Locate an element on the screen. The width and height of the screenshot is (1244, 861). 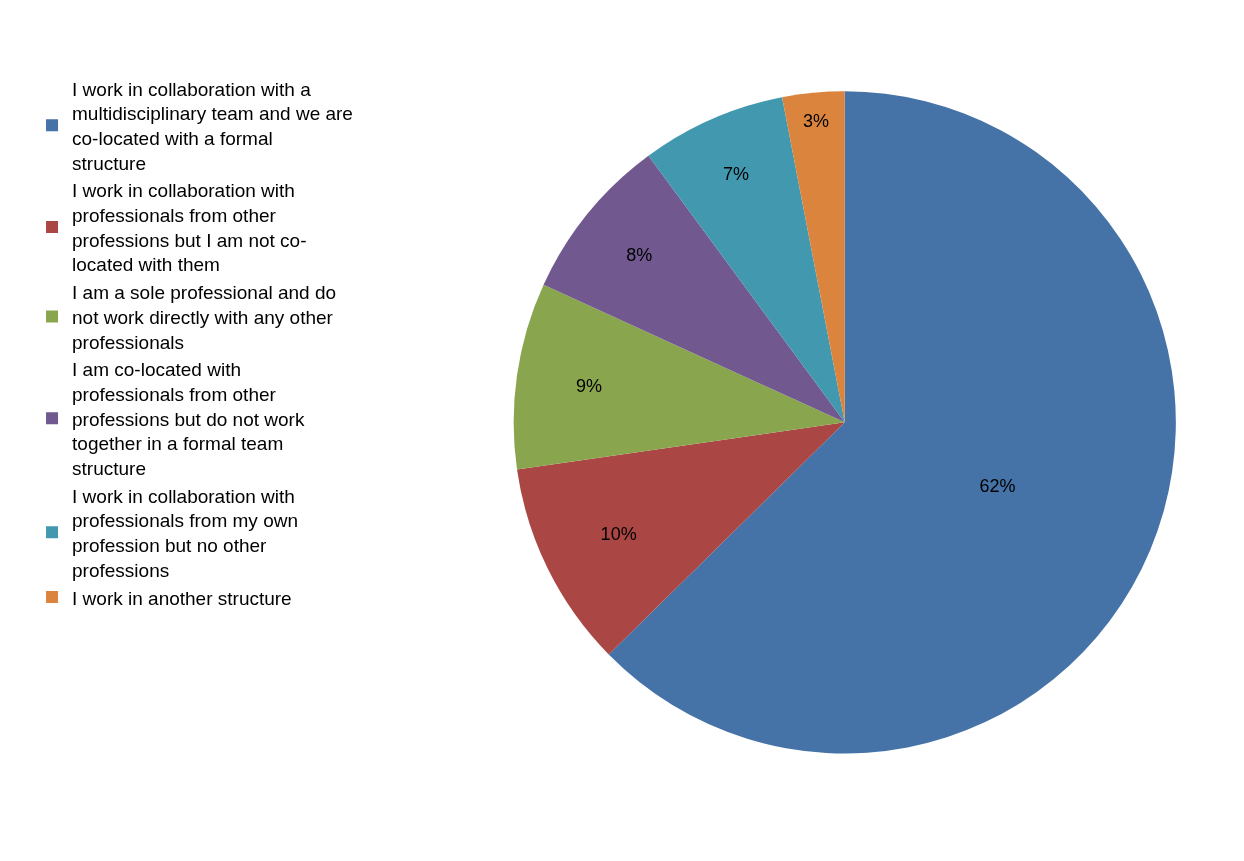
legend-label: I work in collaboration with professionals from other professions but I am not co-located with them is located at coordinates (189, 228).